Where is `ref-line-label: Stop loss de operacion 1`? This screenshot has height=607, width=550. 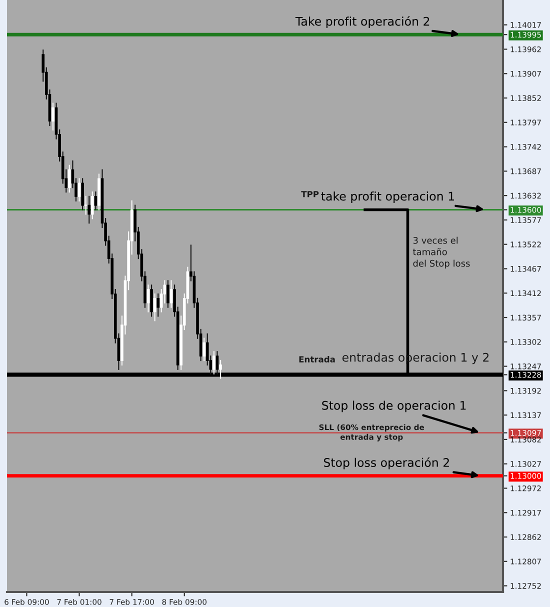 ref-line-label: Stop loss de operacion 1 is located at coordinates (394, 406).